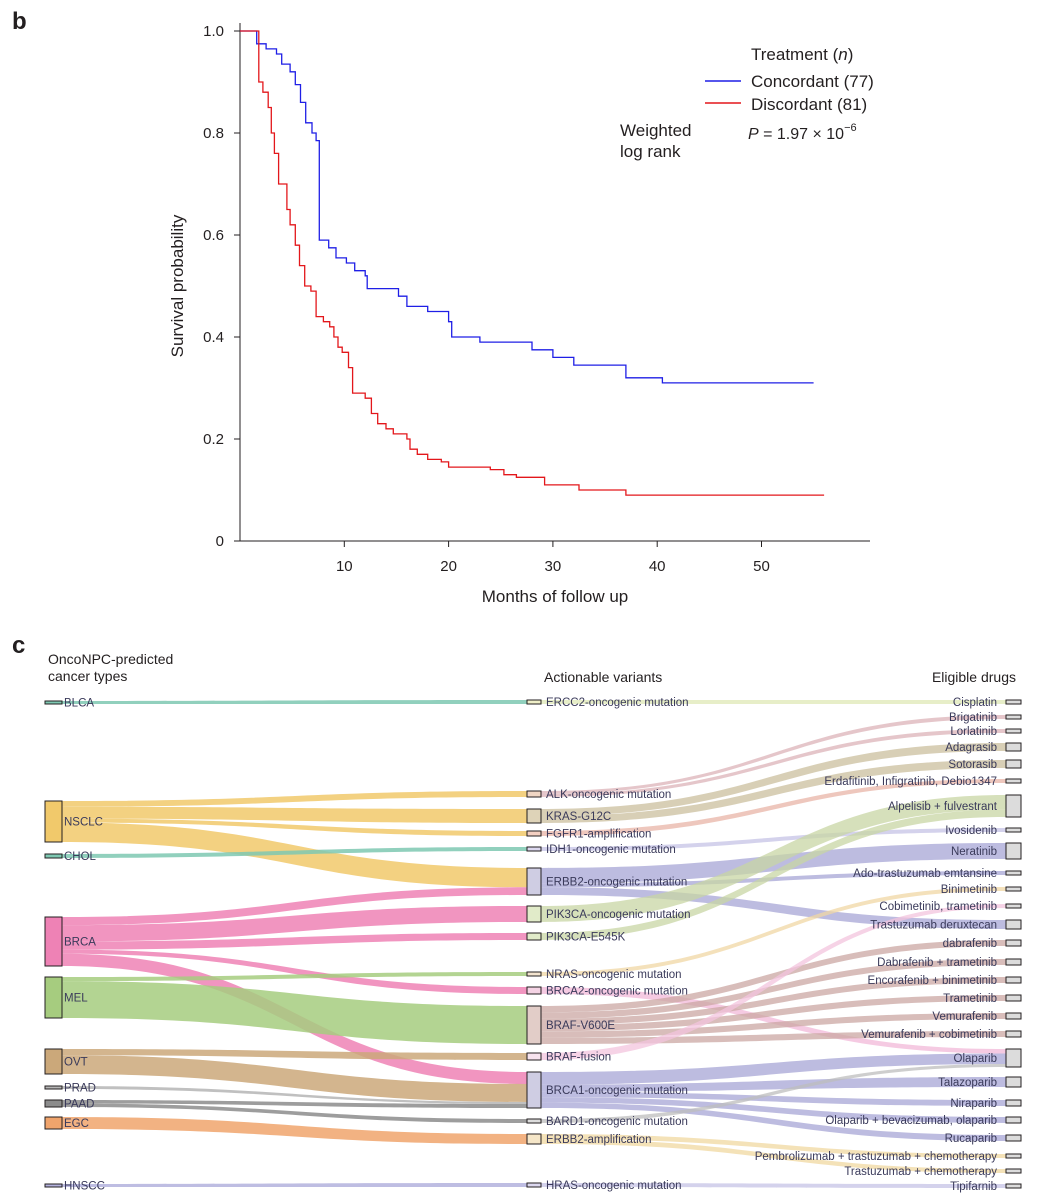  I want to click on y-tick-label: 0.4, so click(213, 337).